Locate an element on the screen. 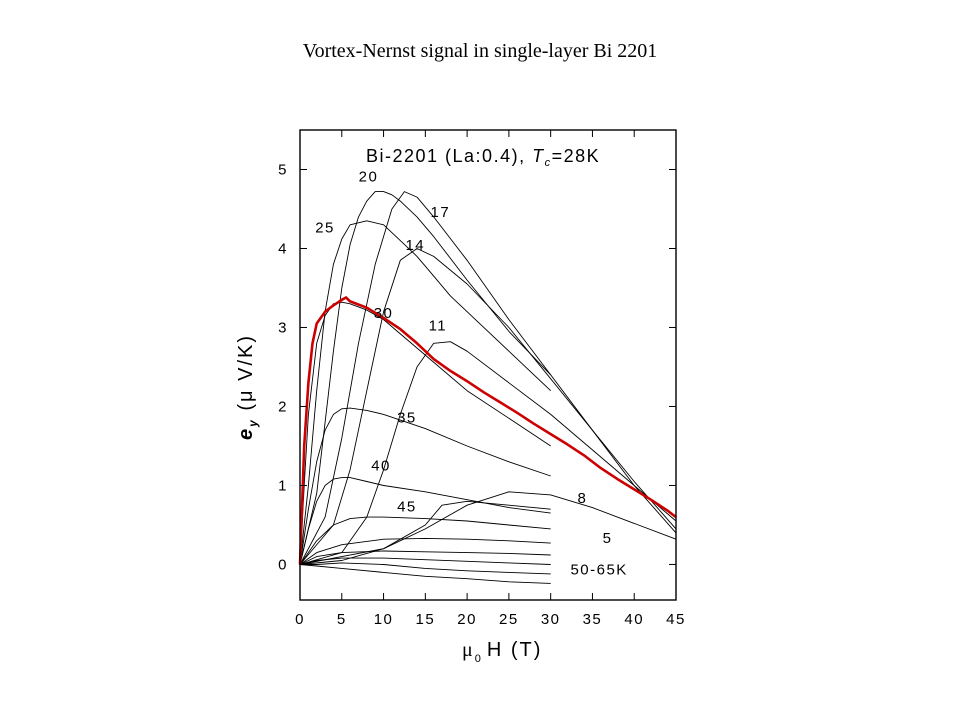  y-tick-label: 1 is located at coordinates (283, 485).